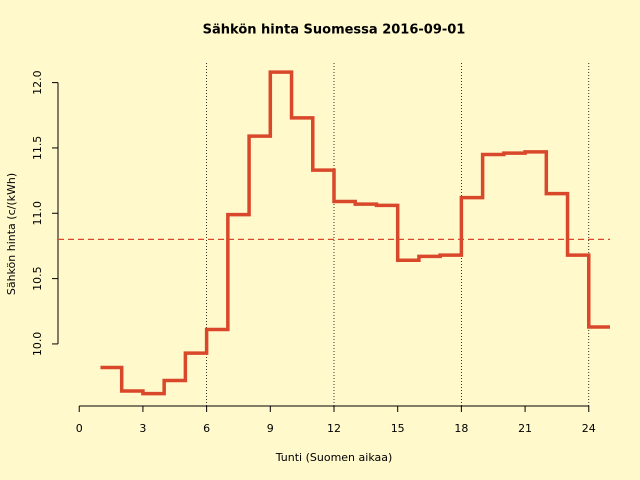 This screenshot has height=480, width=640. What do you see at coordinates (37, 278) in the screenshot?
I see `y-tick-label: 10.5` at bounding box center [37, 278].